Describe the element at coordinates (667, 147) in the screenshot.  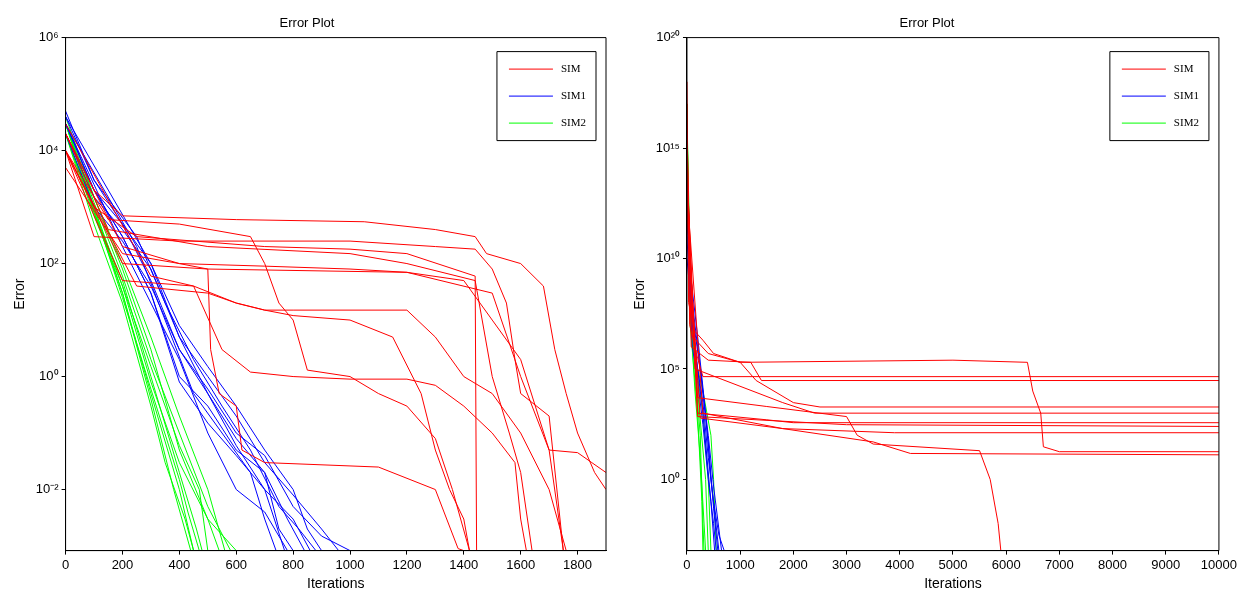
I see `y-tick-label: 10¹⁵` at that location.